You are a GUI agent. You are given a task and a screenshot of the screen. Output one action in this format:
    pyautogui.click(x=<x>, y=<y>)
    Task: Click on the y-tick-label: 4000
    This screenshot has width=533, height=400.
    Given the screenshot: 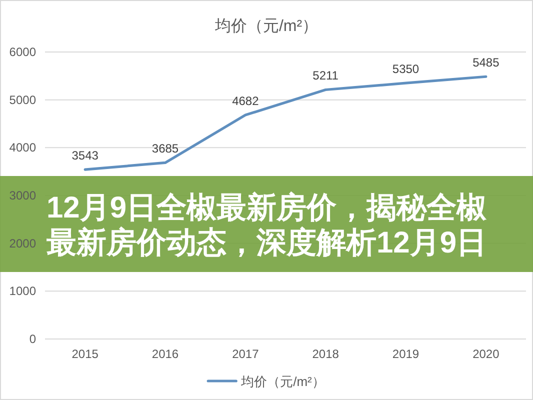 What is the action you would take?
    pyautogui.click(x=22, y=147)
    